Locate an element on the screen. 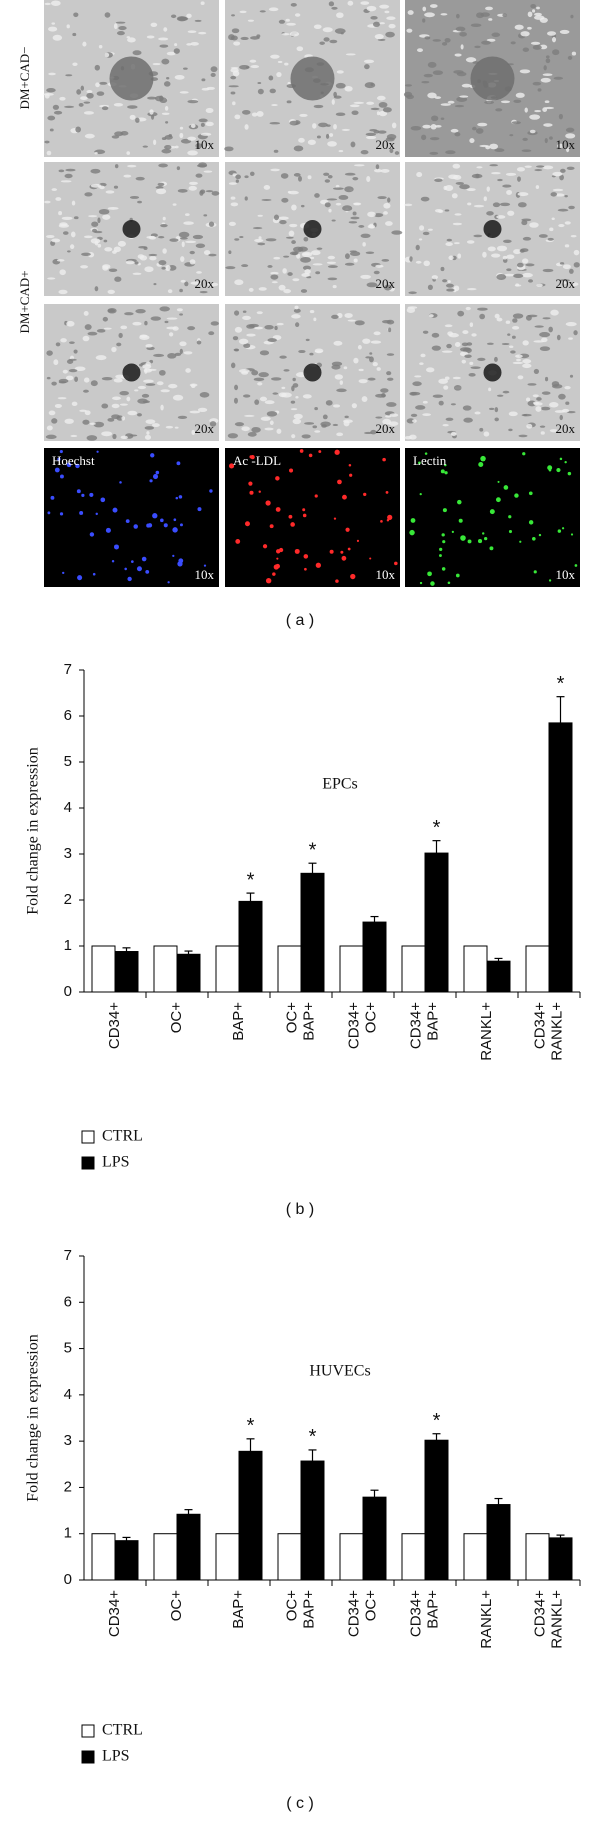 This screenshot has width=600, height=1822. legend-swatch is located at coordinates (88, 1163).